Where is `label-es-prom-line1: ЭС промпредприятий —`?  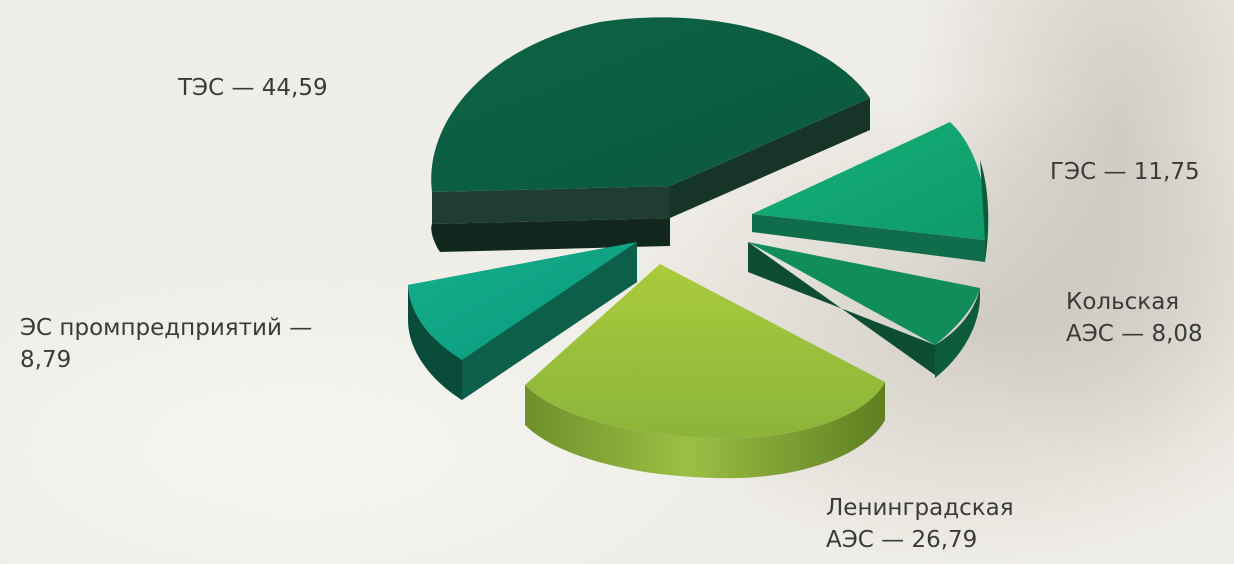
label-es-prom-line1: ЭС промпредприятий — is located at coordinates (166, 328).